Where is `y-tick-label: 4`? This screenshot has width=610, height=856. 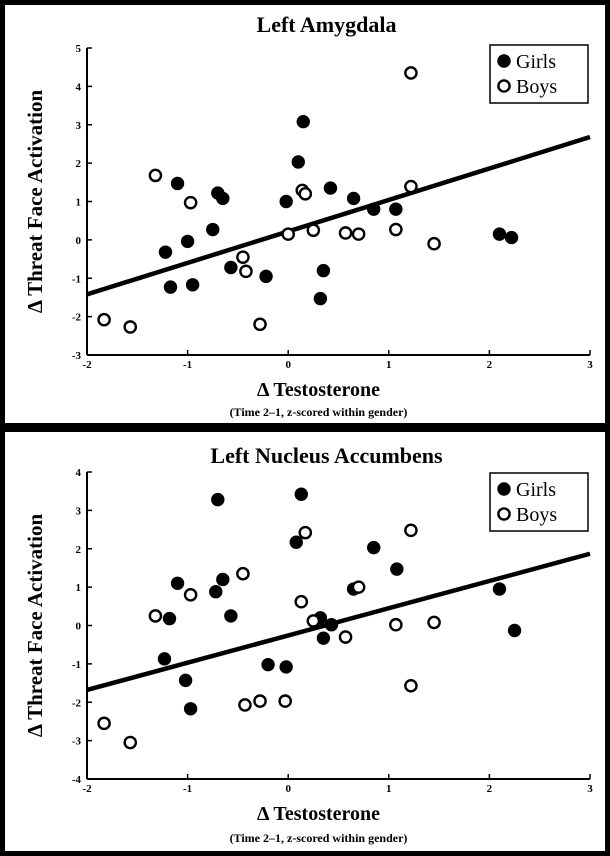
y-tick-label: 4 is located at coordinates (79, 473).